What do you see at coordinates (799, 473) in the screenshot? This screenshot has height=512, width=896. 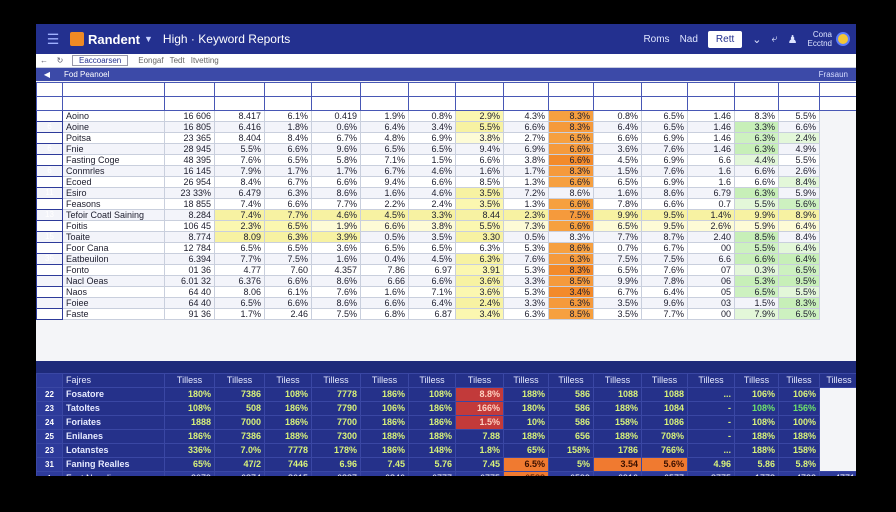 I see `data-cell: 4722` at bounding box center [799, 473].